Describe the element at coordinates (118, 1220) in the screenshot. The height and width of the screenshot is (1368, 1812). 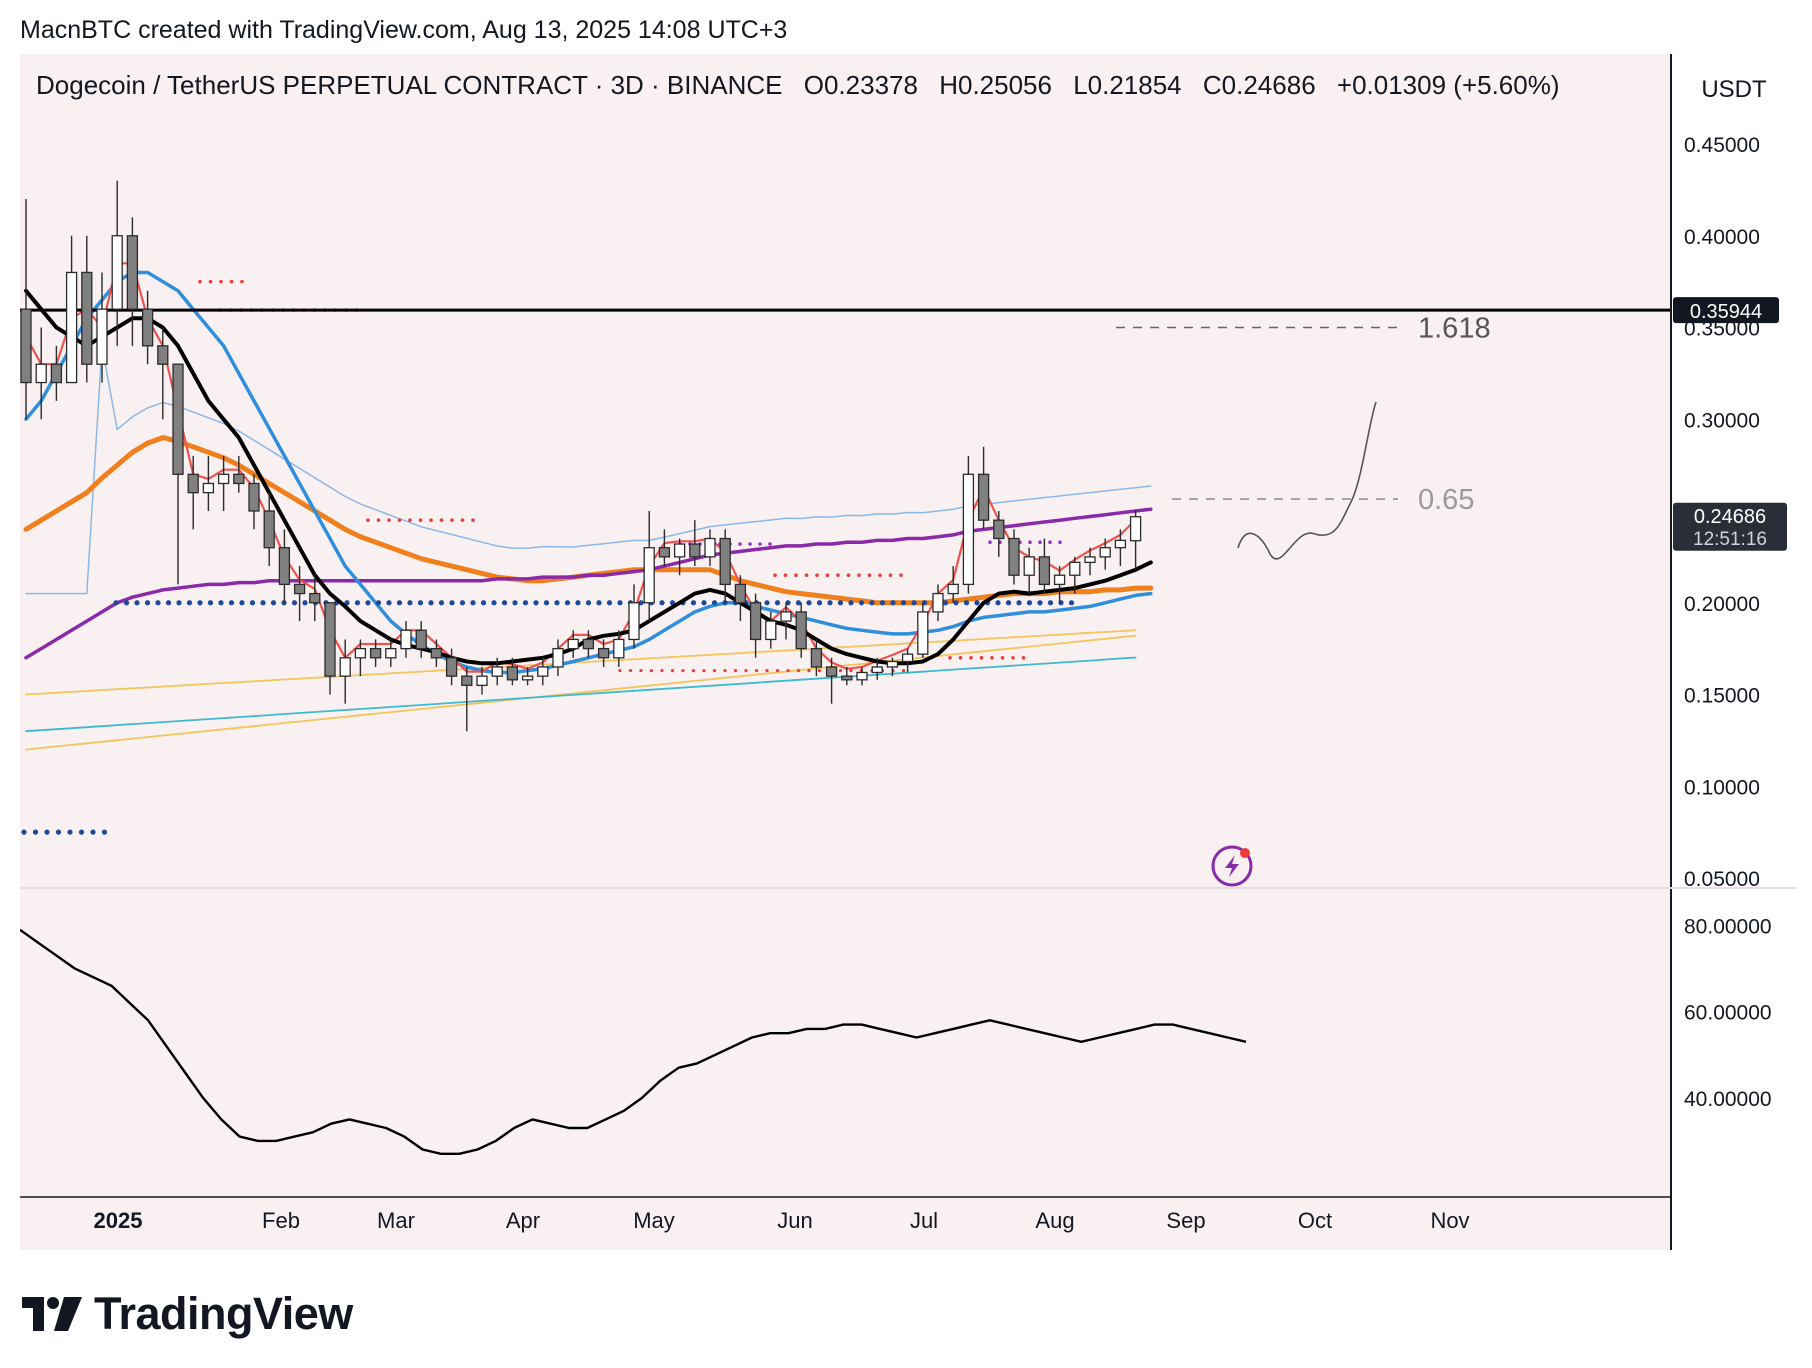
I see `time-tick-label: 2025` at that location.